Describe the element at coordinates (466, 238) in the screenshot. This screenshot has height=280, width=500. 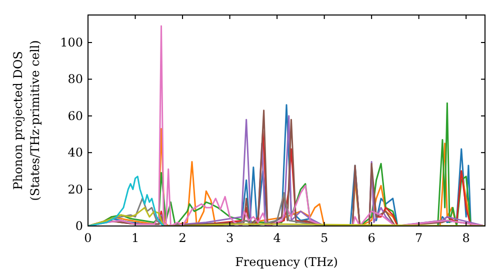
I see `x-tick-label: 8` at that location.